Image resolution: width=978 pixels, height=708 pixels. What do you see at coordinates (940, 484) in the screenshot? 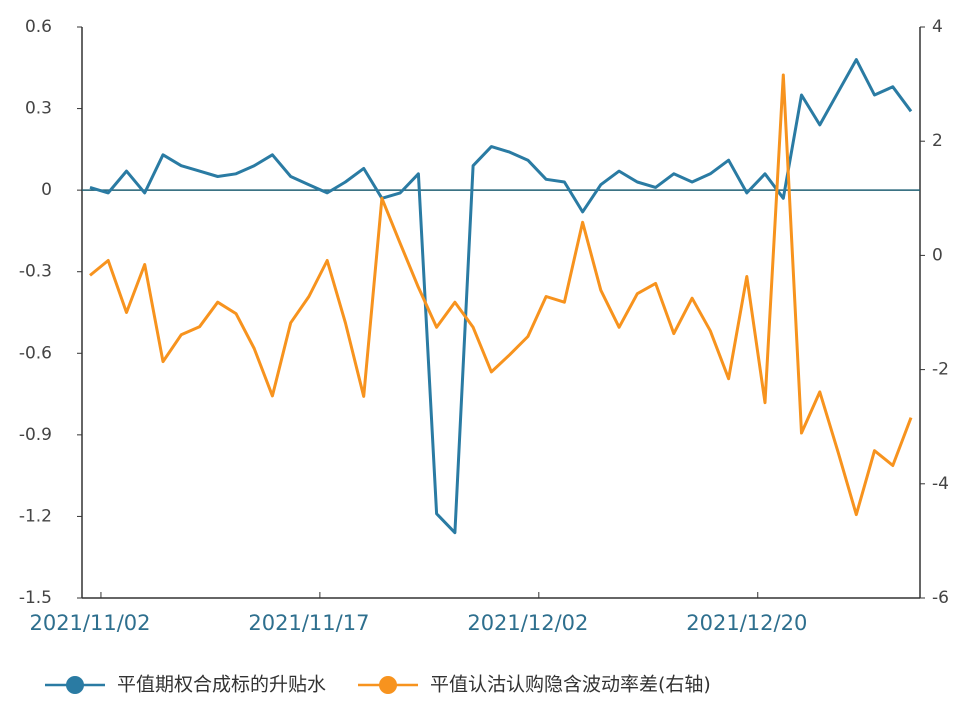
I see `y2-tick-label: -4` at bounding box center [940, 484].